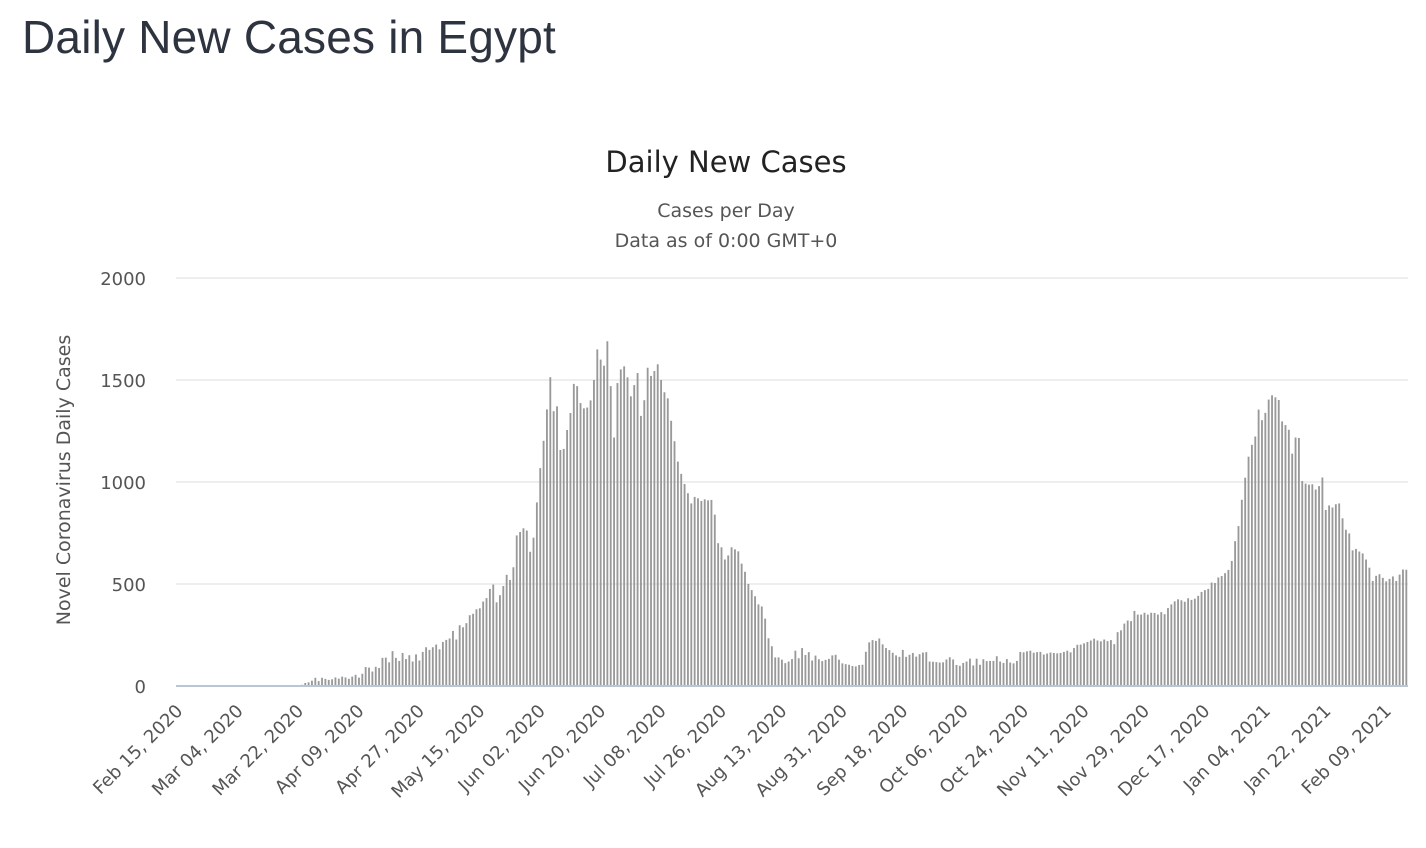  I want to click on y-tick-label: 0, so click(140, 687).